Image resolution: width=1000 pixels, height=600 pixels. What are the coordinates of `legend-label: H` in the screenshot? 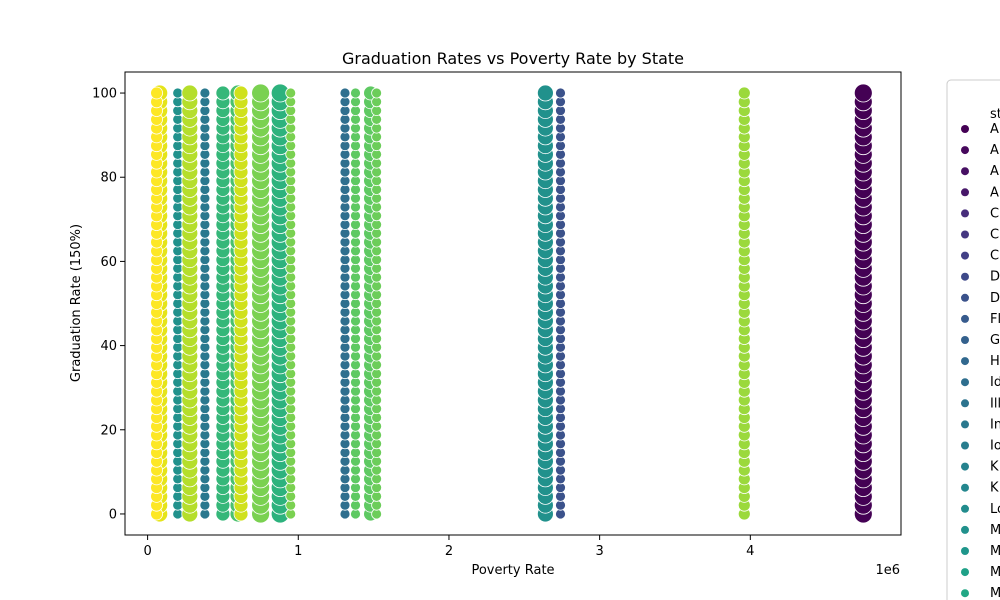 It's located at (995, 361).